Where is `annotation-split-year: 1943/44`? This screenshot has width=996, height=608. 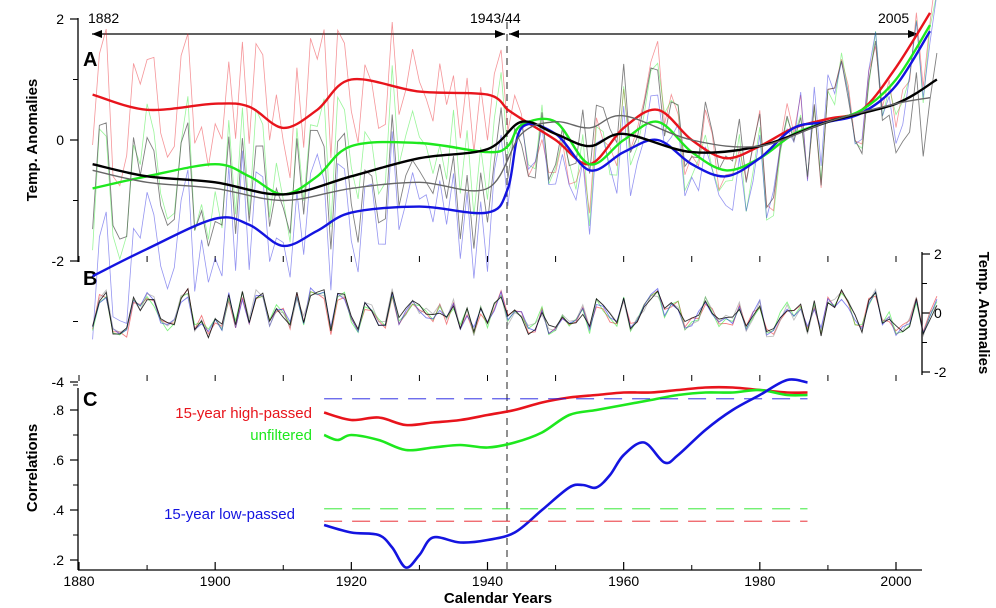
annotation-split-year: 1943/44 is located at coordinates (495, 18).